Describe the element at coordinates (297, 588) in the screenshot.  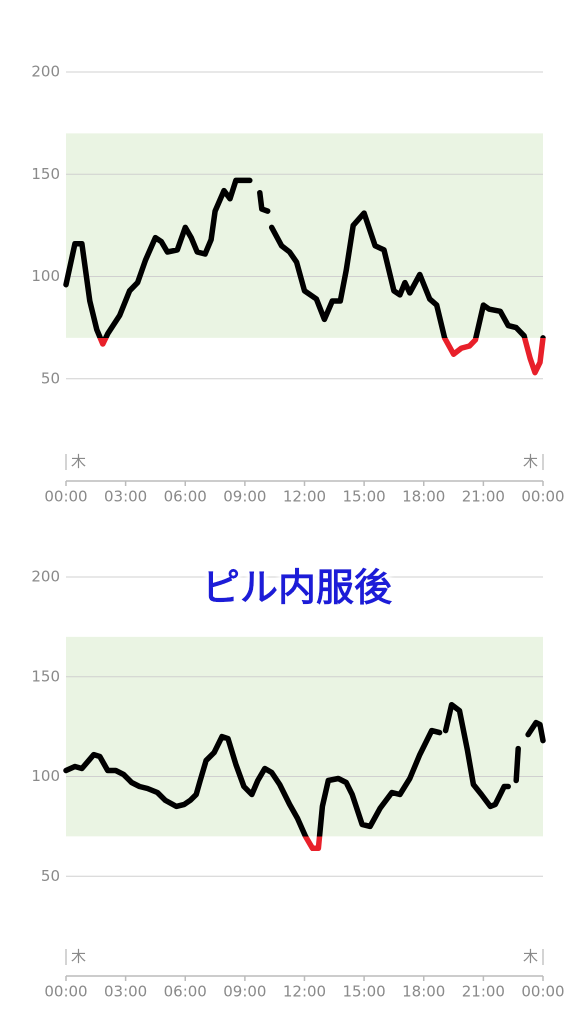
I see `chart-title: ピル内服後` at that location.